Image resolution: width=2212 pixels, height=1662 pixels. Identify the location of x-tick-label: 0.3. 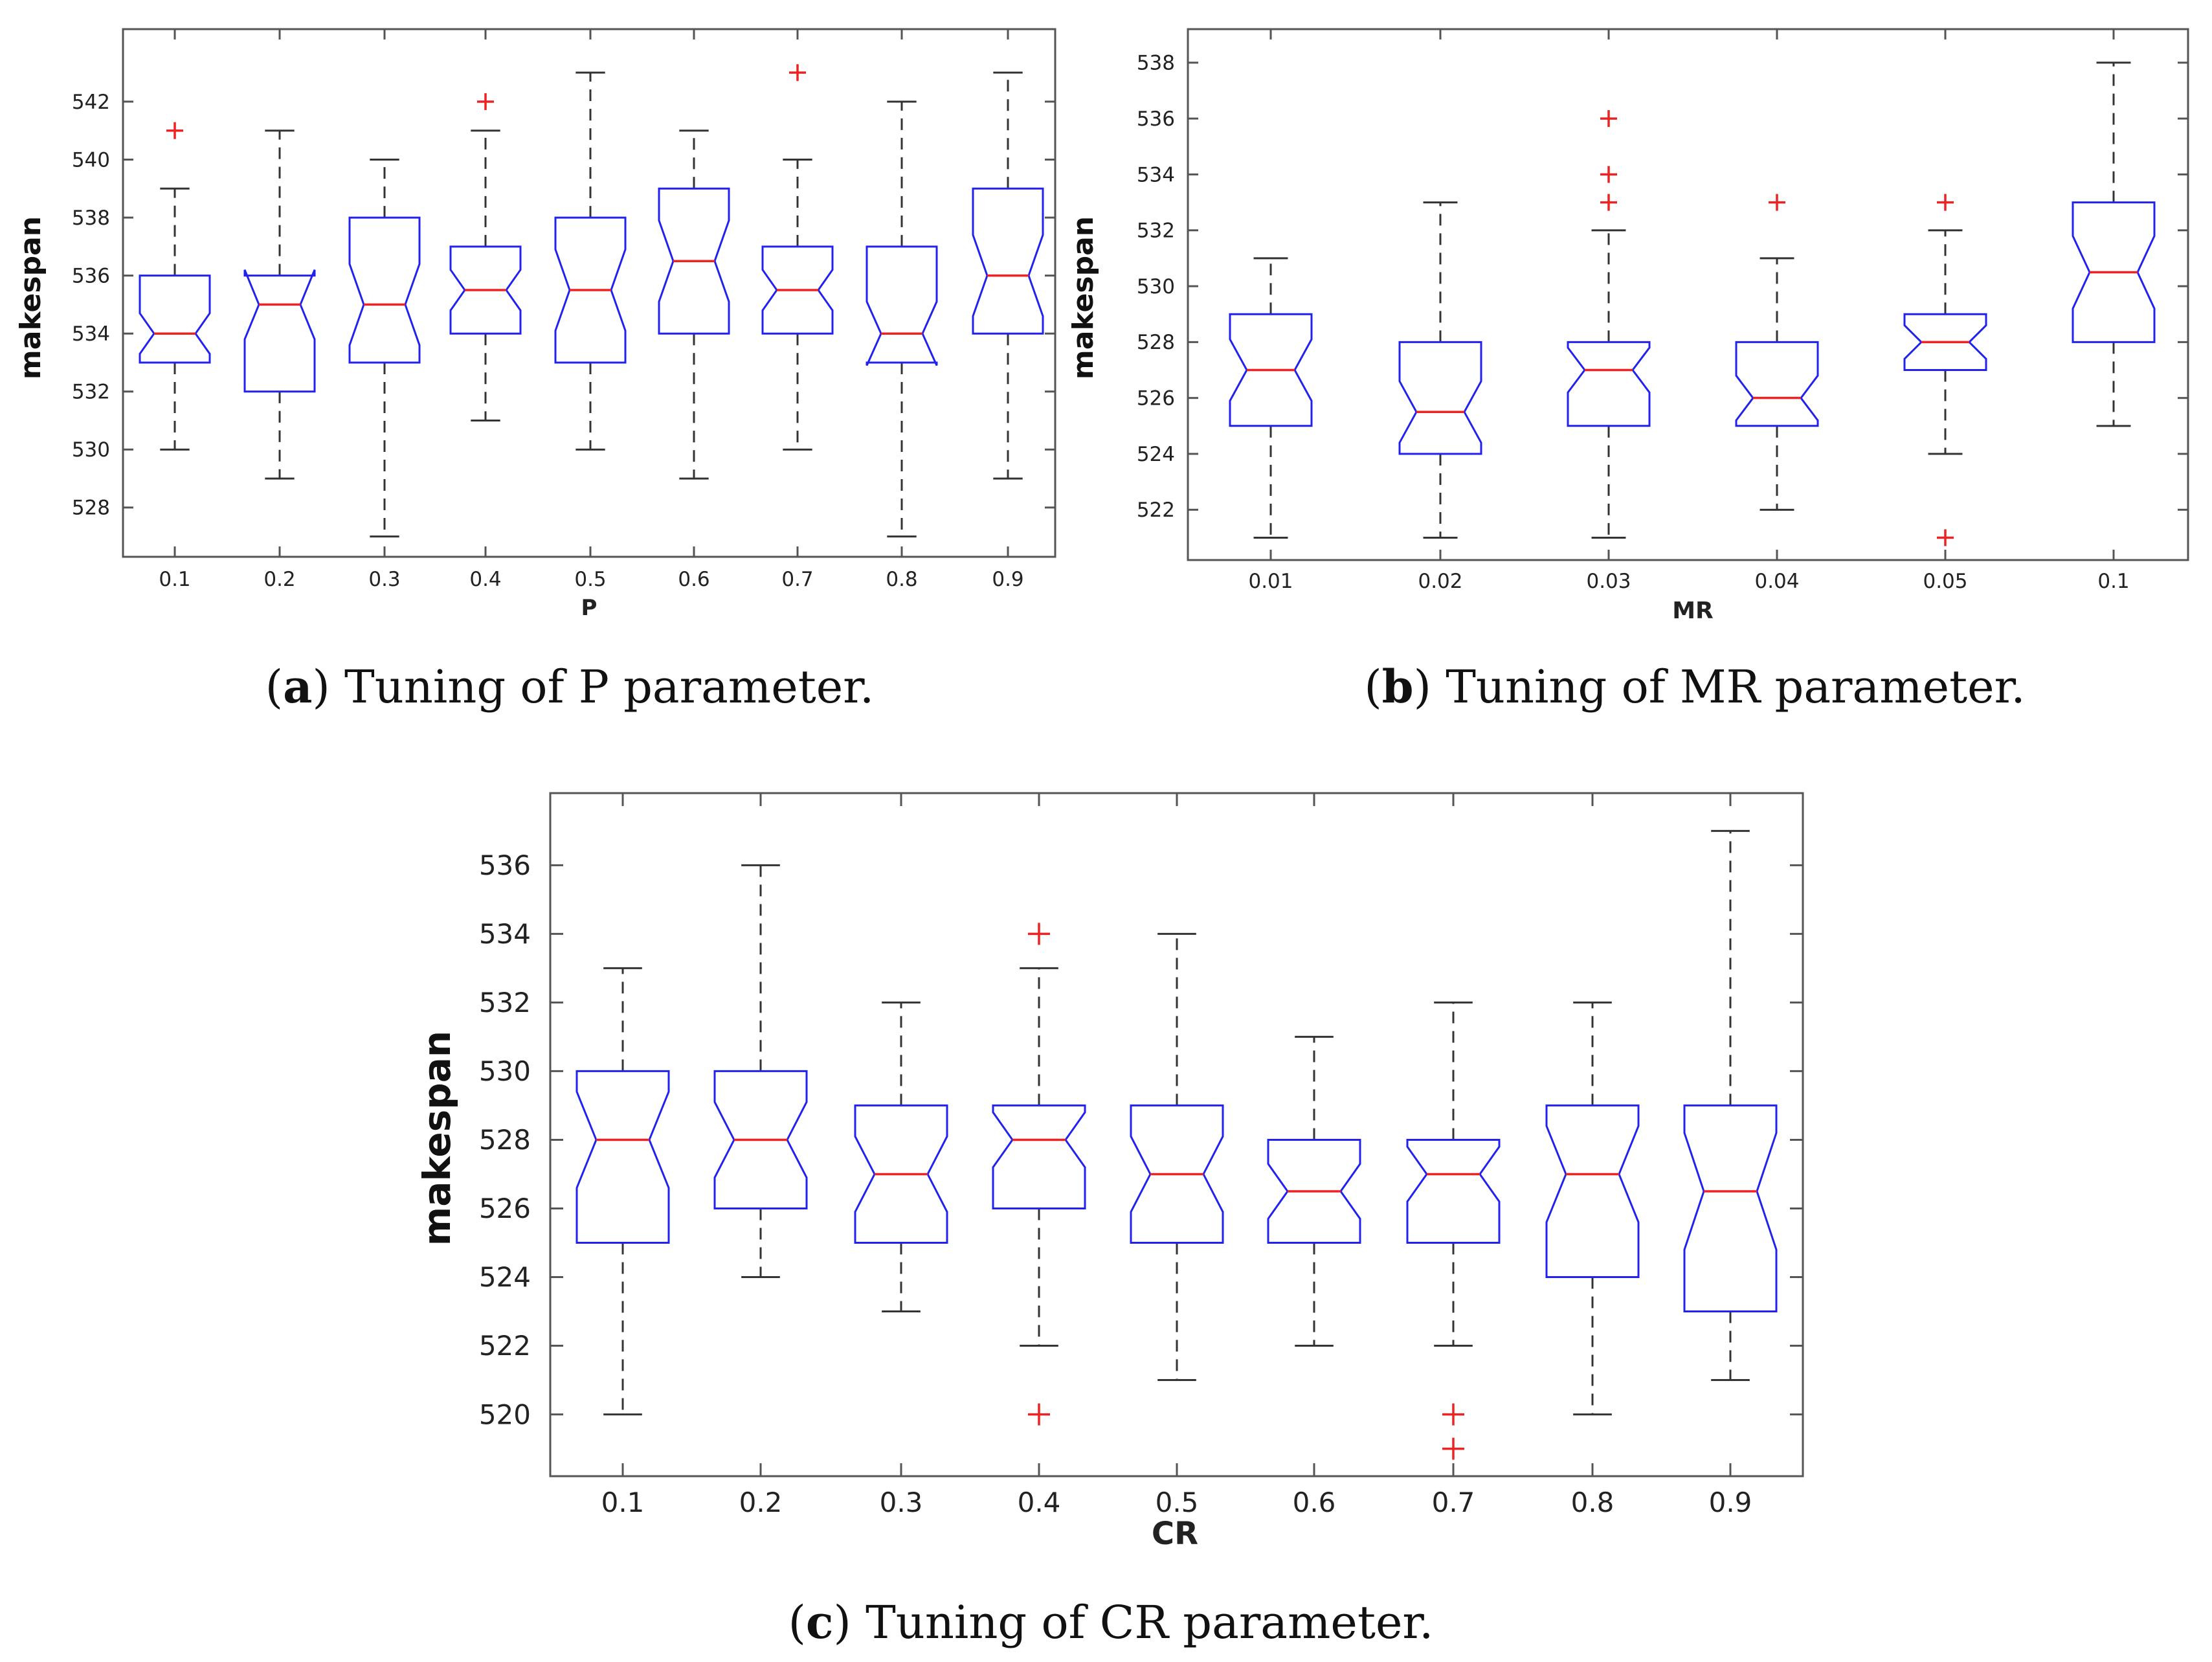
(901, 1502).